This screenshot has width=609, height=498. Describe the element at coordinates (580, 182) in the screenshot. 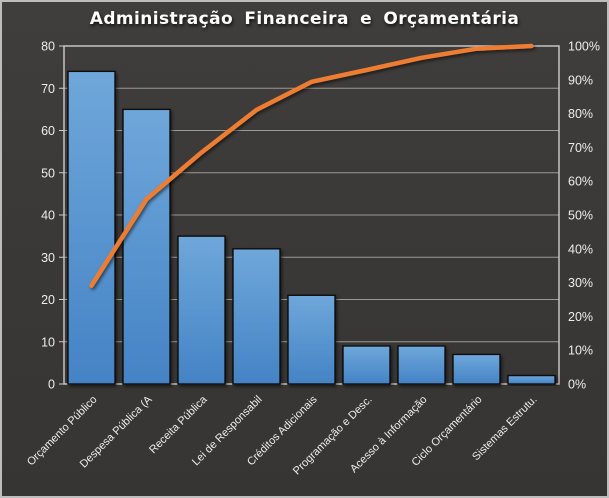

I see `percent-axis-tick-label: 60%` at that location.